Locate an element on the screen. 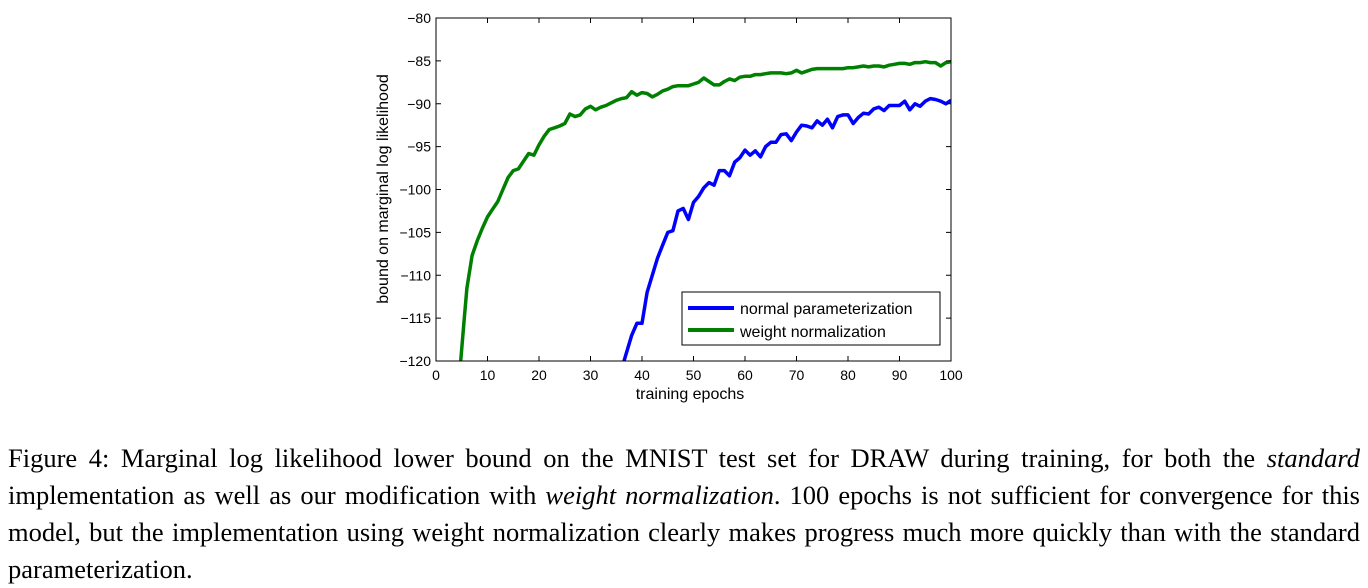 The width and height of the screenshot is (1368, 588). x-tick-label: 70 is located at coordinates (797, 375).